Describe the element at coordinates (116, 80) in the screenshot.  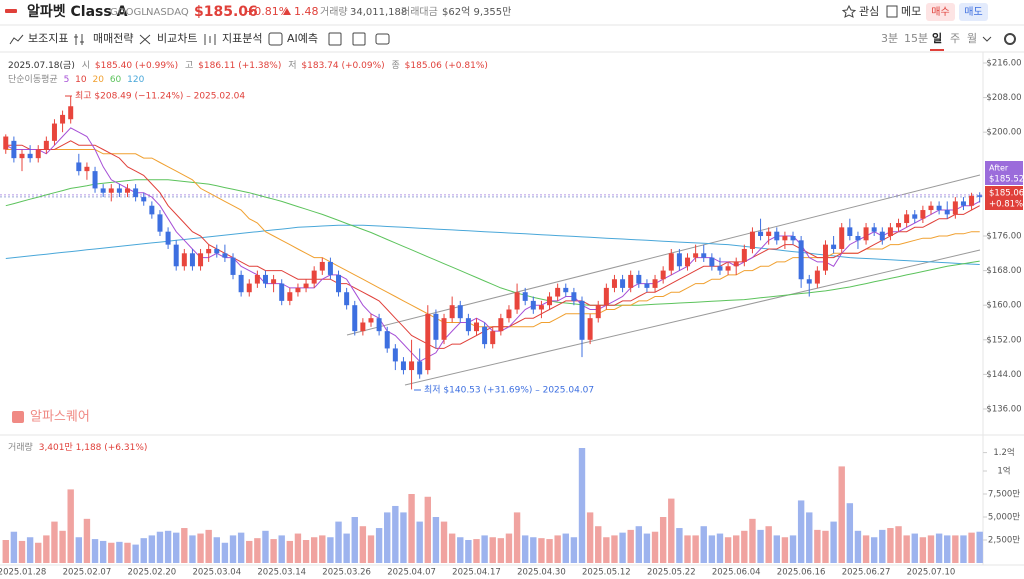
I see `legend-entry: 60` at that location.